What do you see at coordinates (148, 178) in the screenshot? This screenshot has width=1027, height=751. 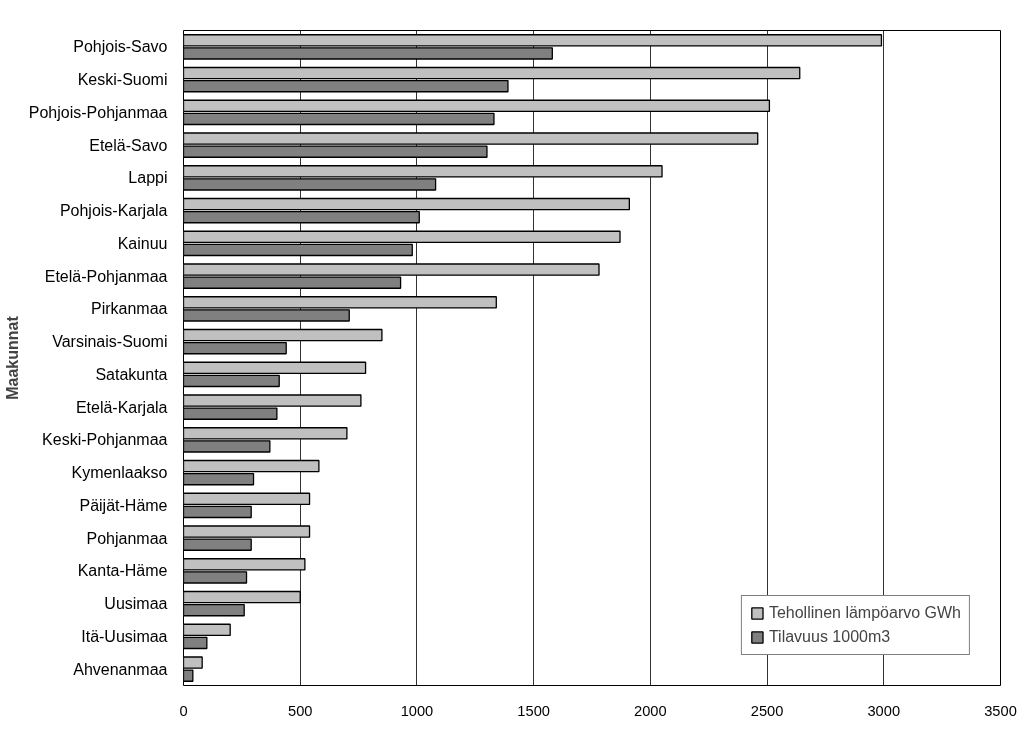 I see `y-tick-label: Lappi` at bounding box center [148, 178].